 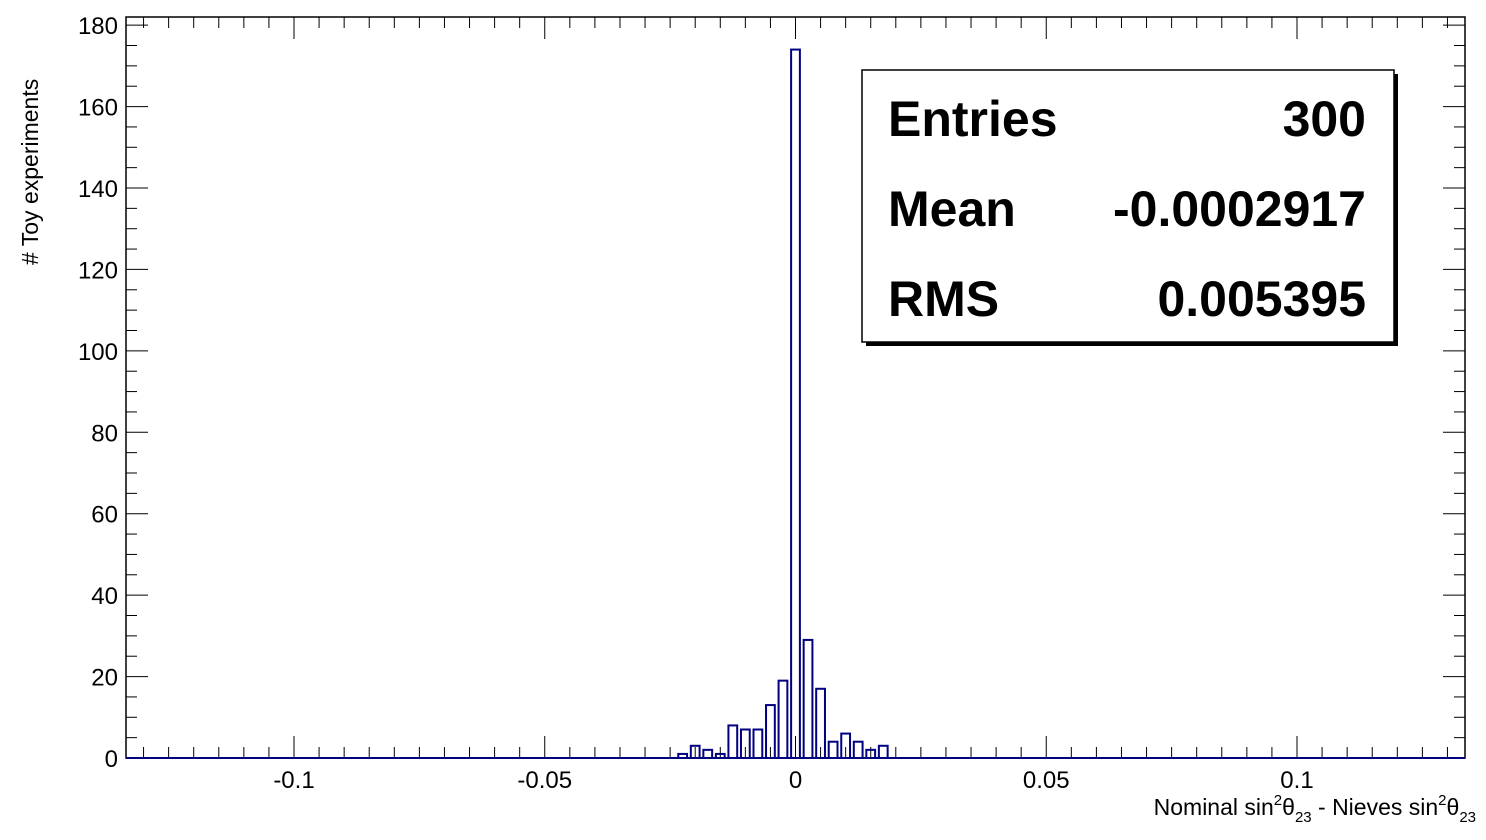 What do you see at coordinates (111, 759) in the screenshot?
I see `y-tick-label: 0` at bounding box center [111, 759].